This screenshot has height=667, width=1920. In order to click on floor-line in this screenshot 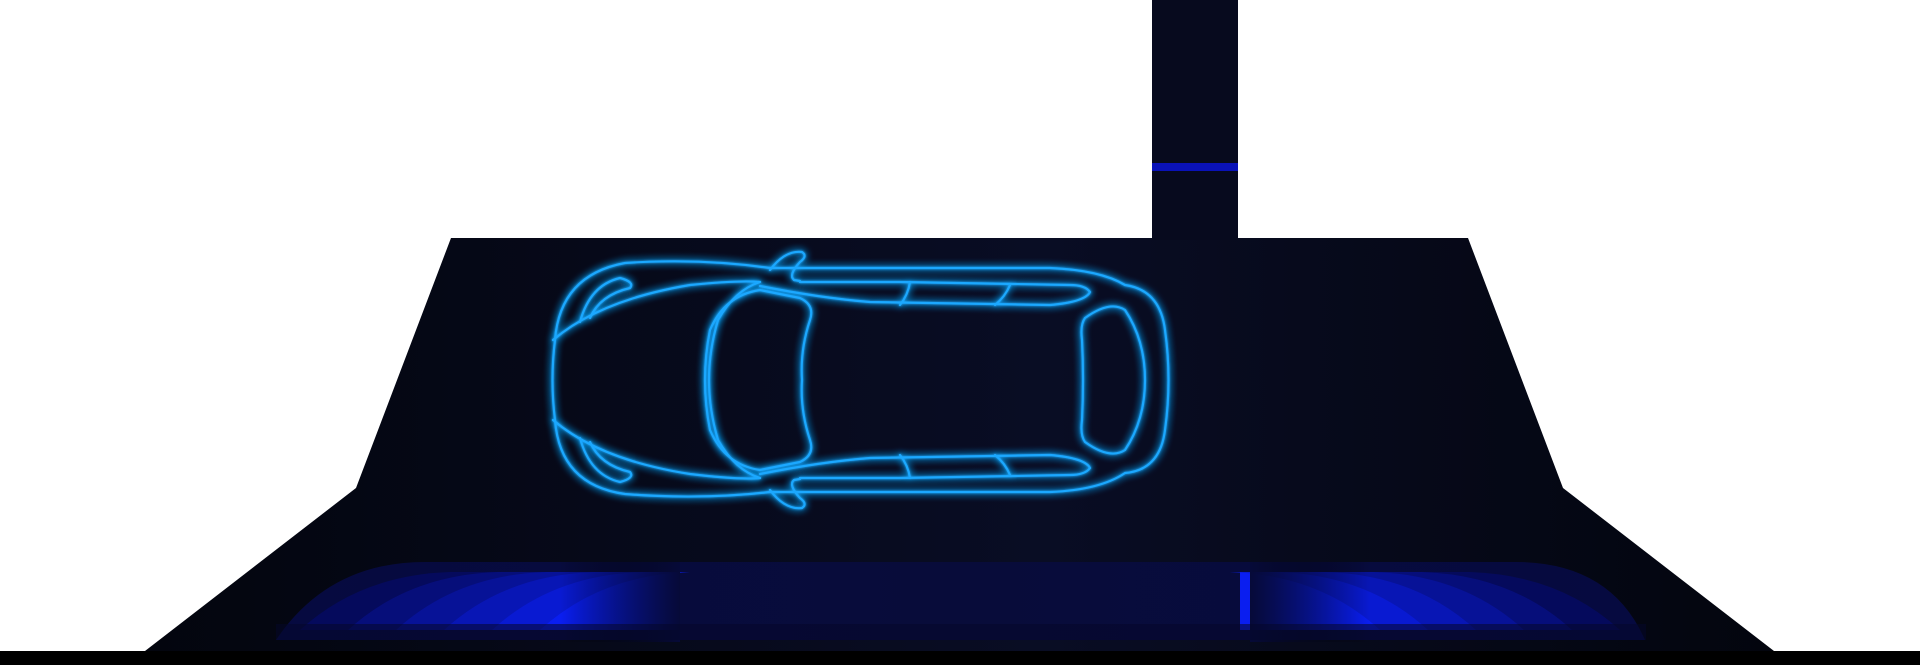, I will do `click(960, 658)`.